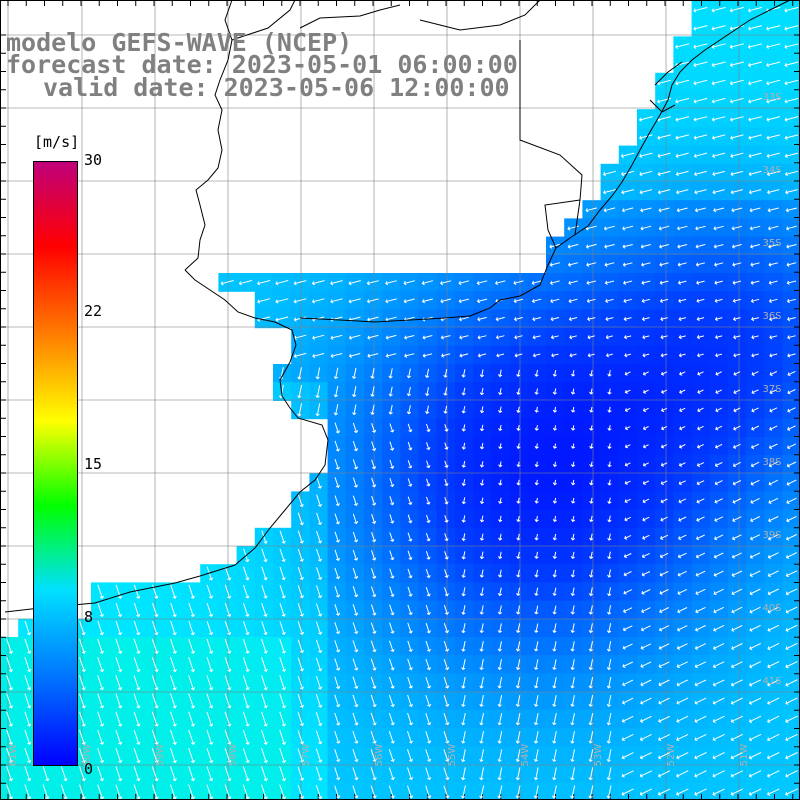 Image resolution: width=800 pixels, height=800 pixels. What do you see at coordinates (452, 755) in the screenshot?
I see `longitude-label: 55W` at bounding box center [452, 755].